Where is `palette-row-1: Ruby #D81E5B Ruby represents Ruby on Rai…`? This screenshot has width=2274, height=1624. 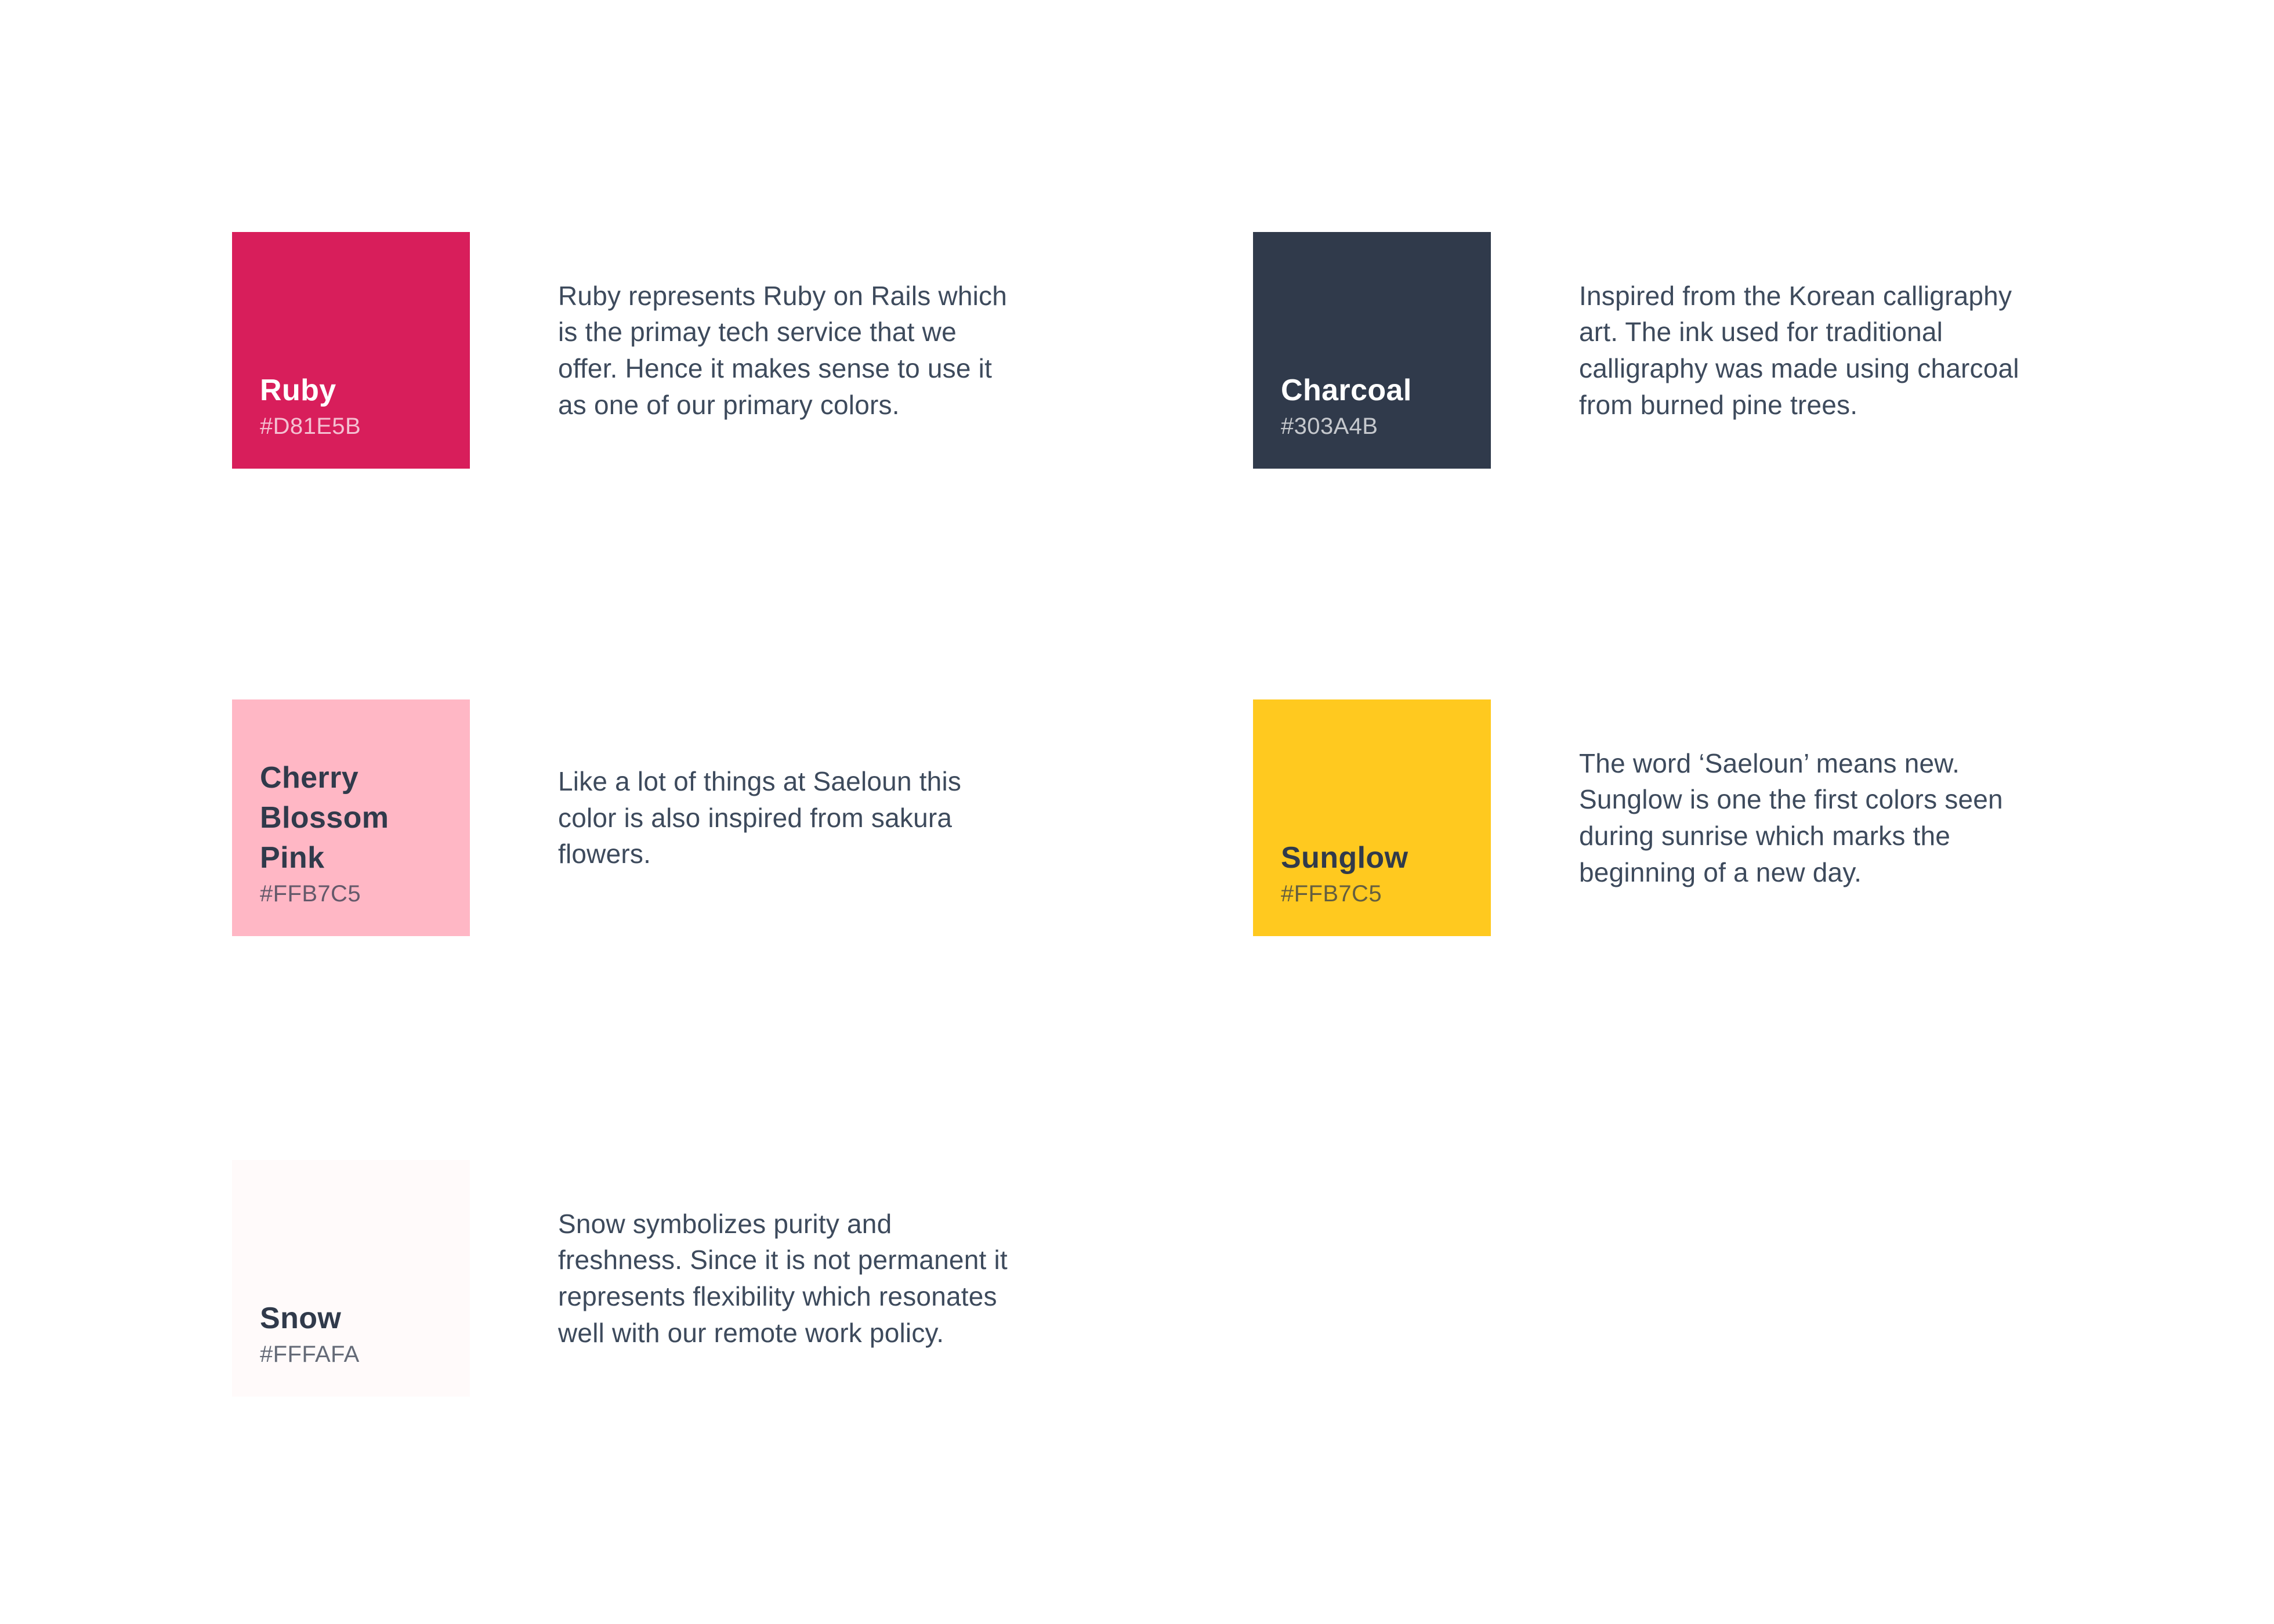 palette-row-1: Ruby #D81E5B Ruby represents Ruby on Rai… is located at coordinates (1135, 350).